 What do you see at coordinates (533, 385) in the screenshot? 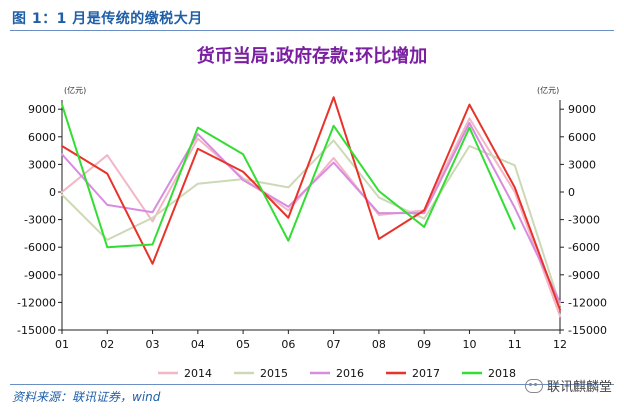
I see `wechat-icon` at bounding box center [533, 385].